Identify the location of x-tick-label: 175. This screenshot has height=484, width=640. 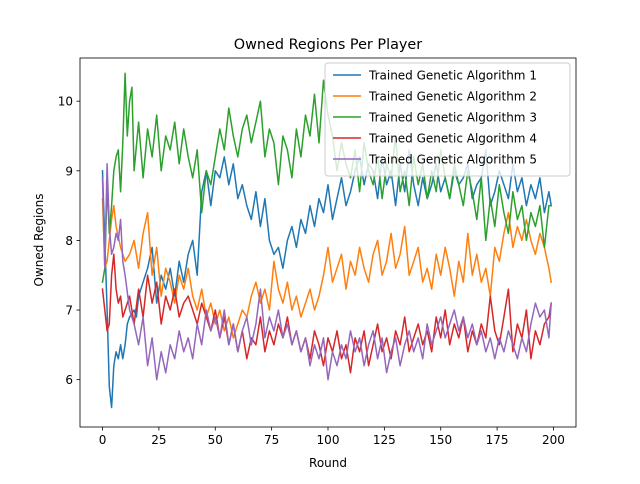
(497, 440).